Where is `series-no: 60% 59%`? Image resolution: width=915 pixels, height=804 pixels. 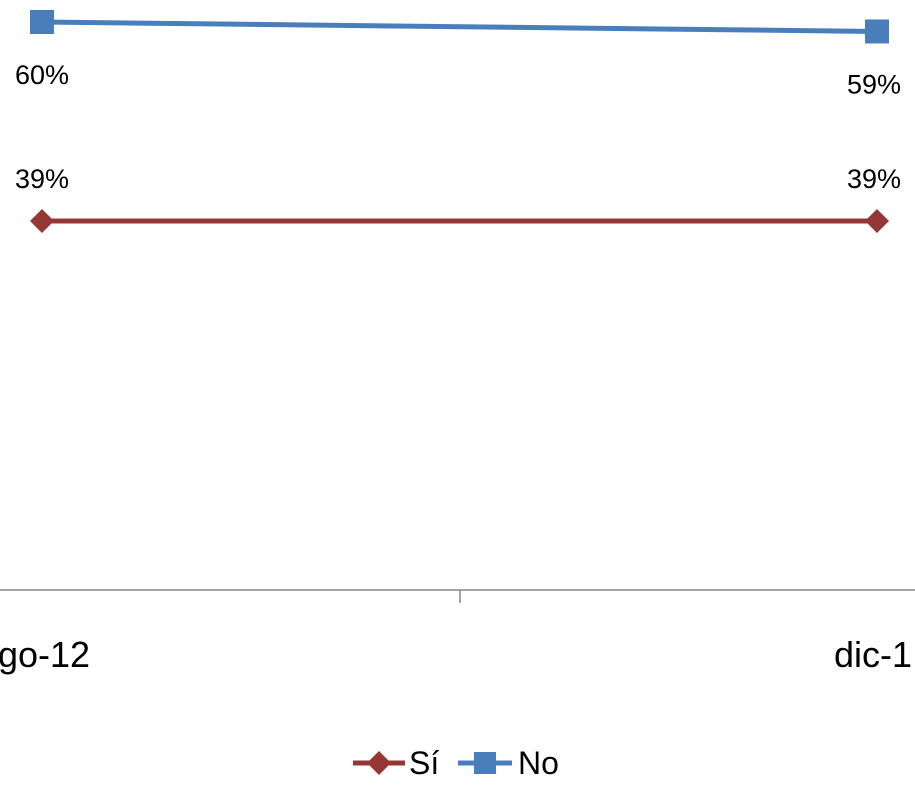 series-no: 60% 59% is located at coordinates (458, 54).